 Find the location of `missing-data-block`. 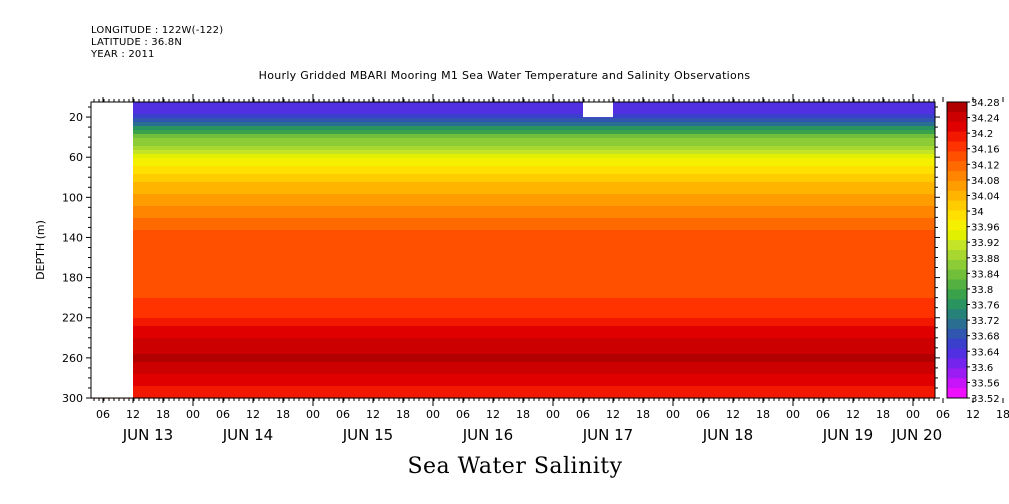

missing-data-block is located at coordinates (598, 110).